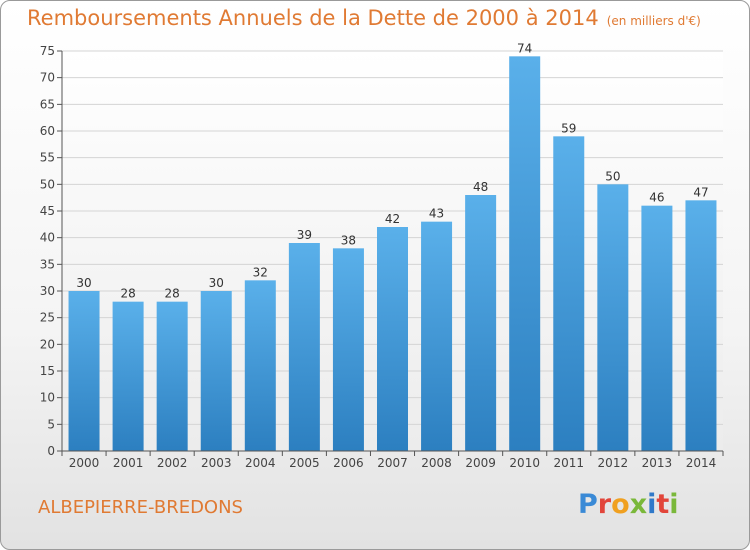 This screenshot has width=750, height=550. I want to click on bar-2014, so click(701, 325).